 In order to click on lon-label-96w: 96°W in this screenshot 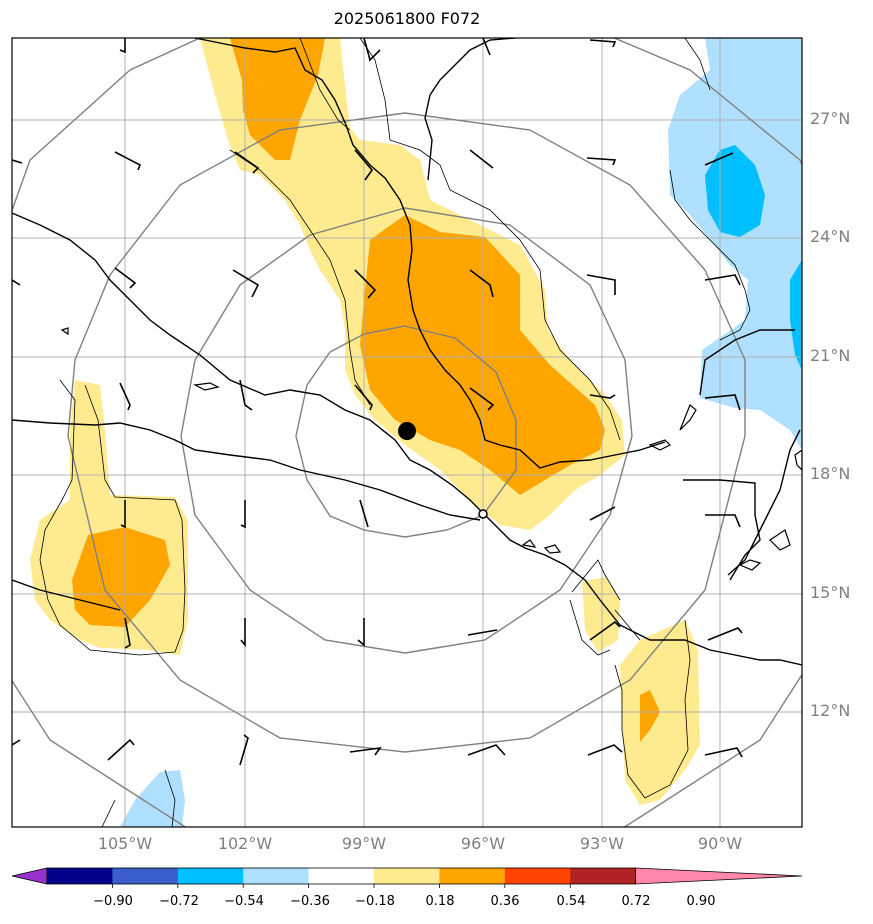, I will do `click(483, 843)`.